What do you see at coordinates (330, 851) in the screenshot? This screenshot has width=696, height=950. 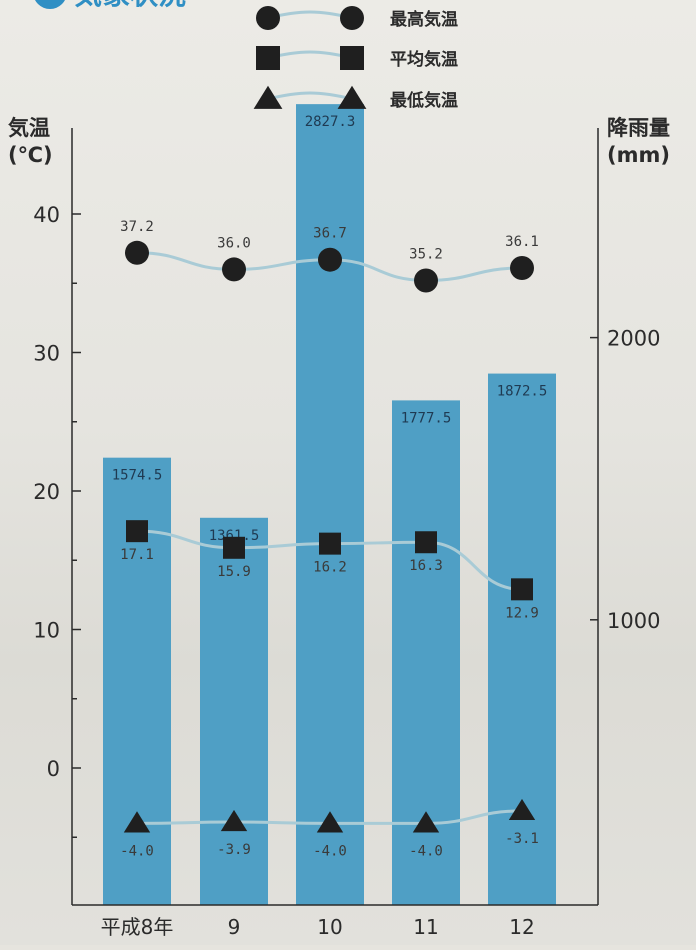 I see `series-2-label-2: -4.0` at bounding box center [330, 851].